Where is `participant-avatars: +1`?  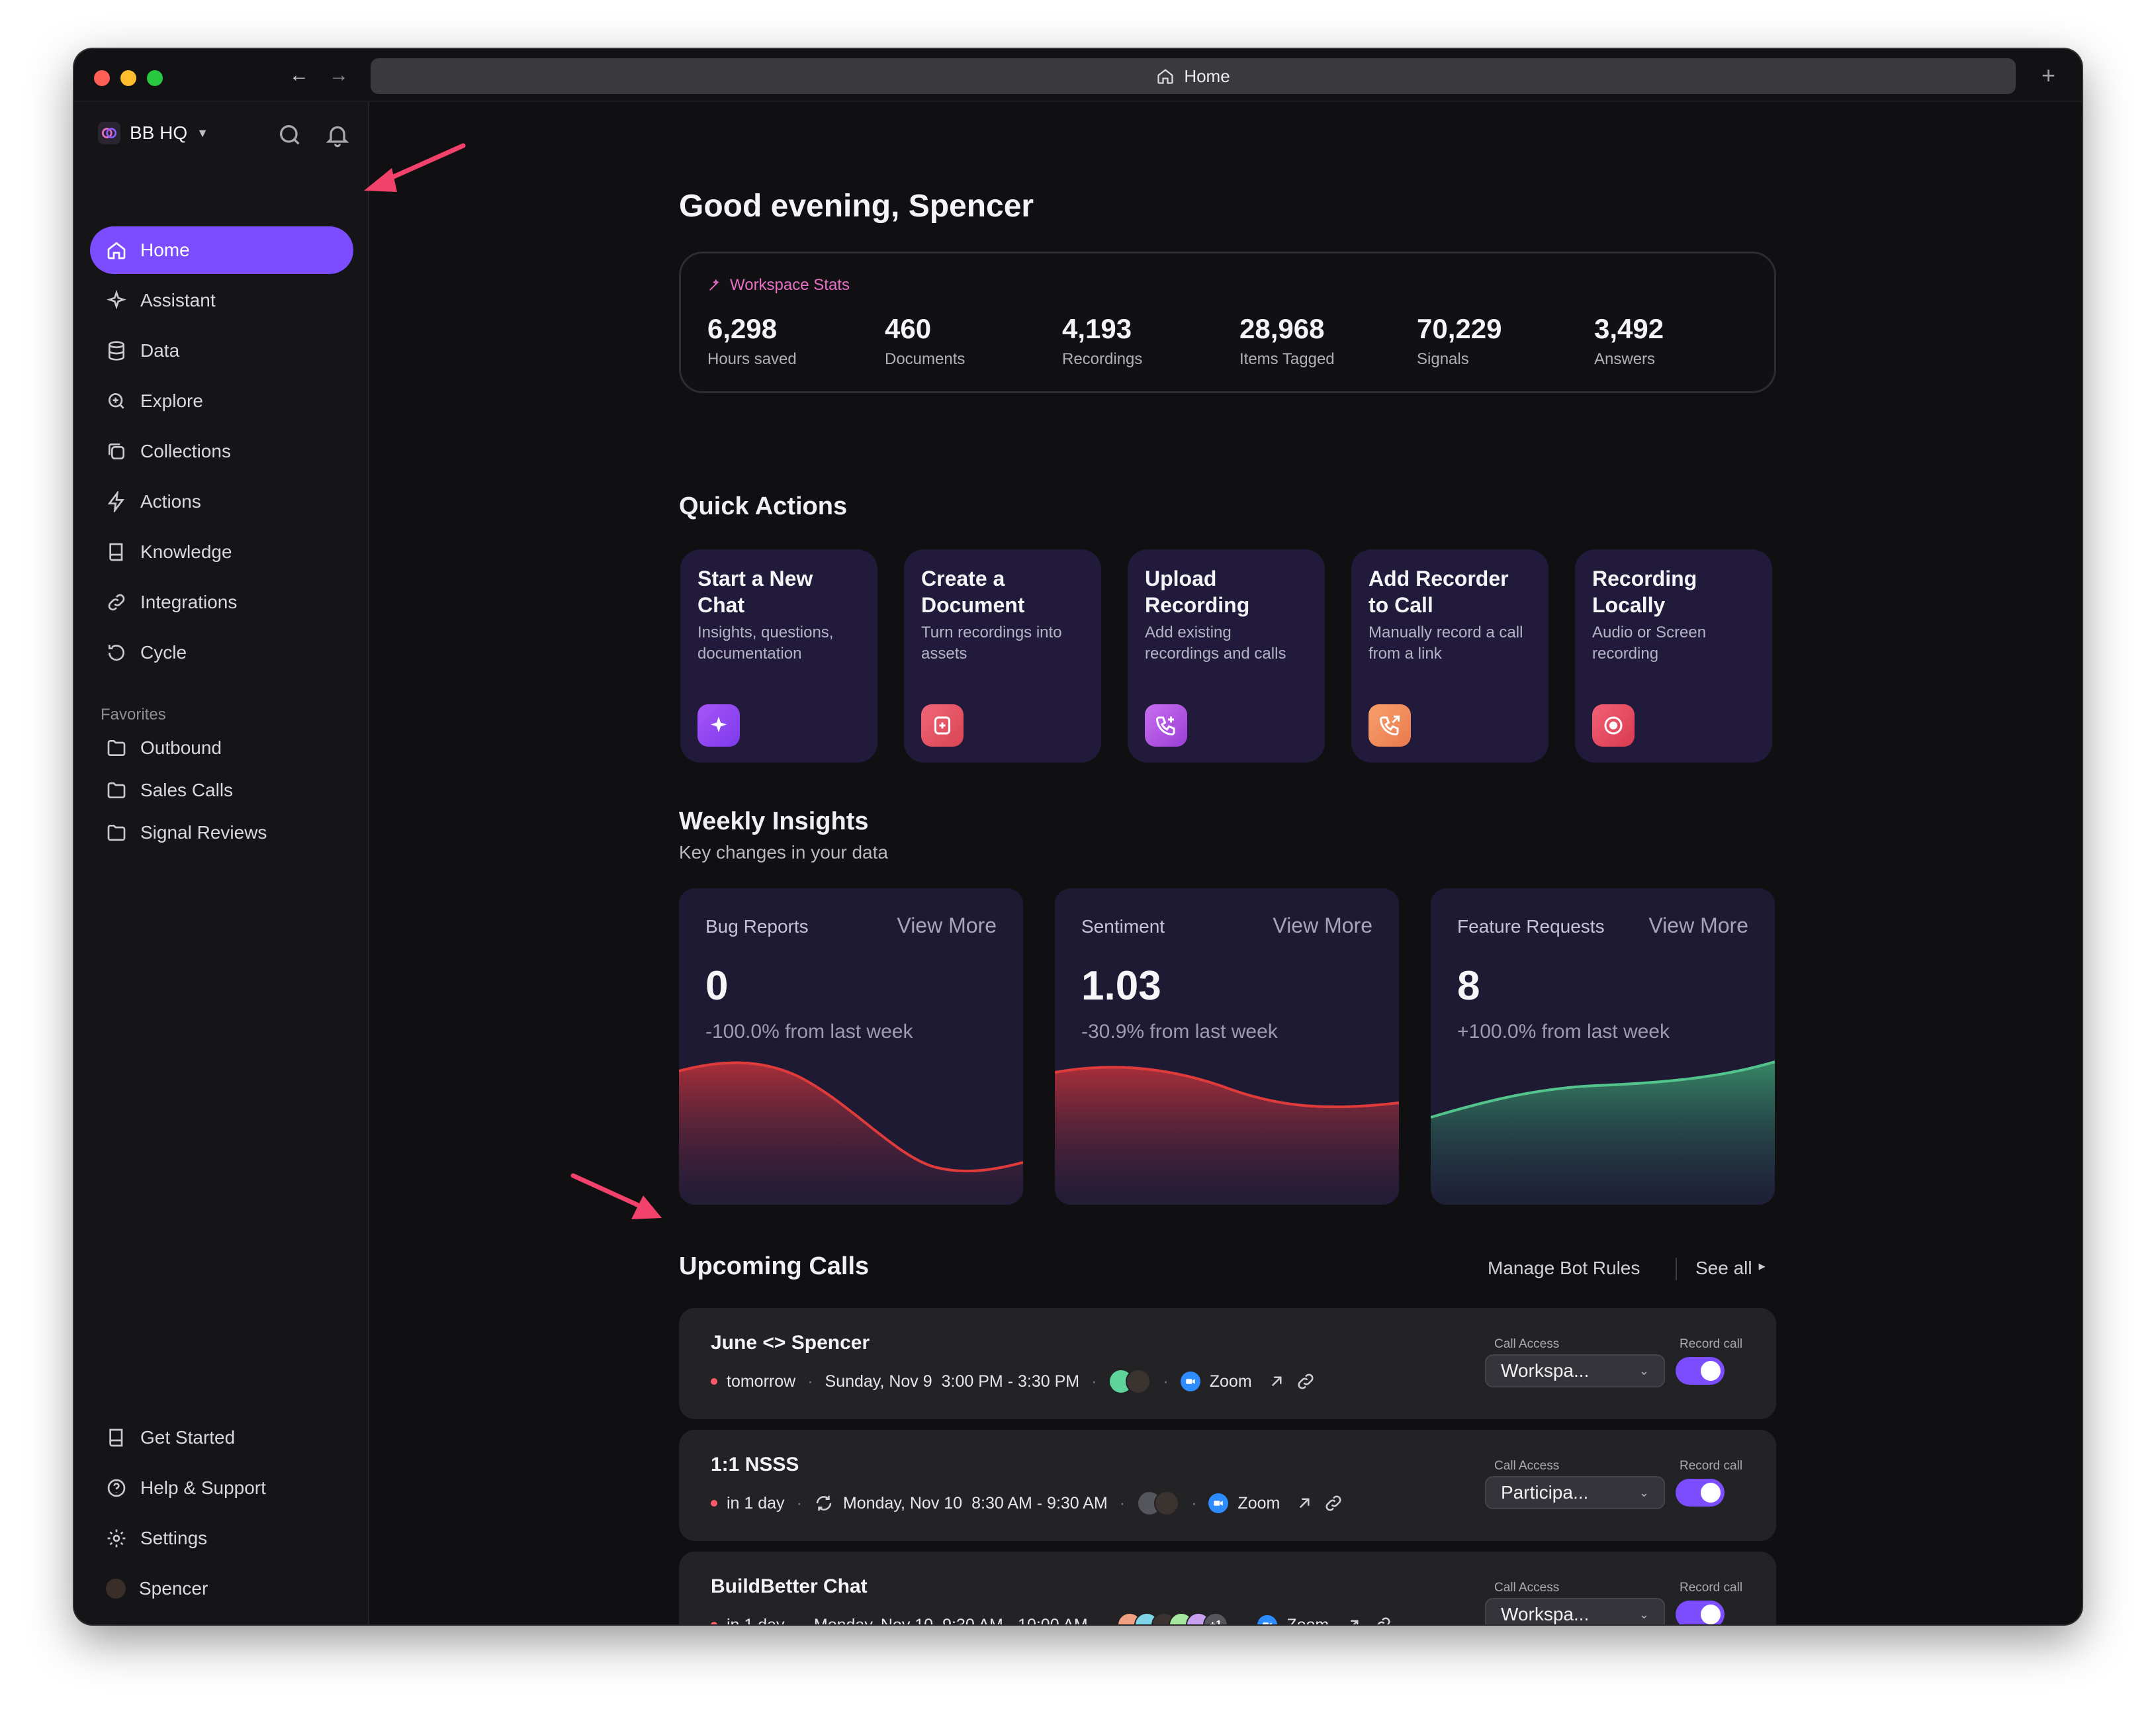
participant-avatars: +1 is located at coordinates (1172, 1618).